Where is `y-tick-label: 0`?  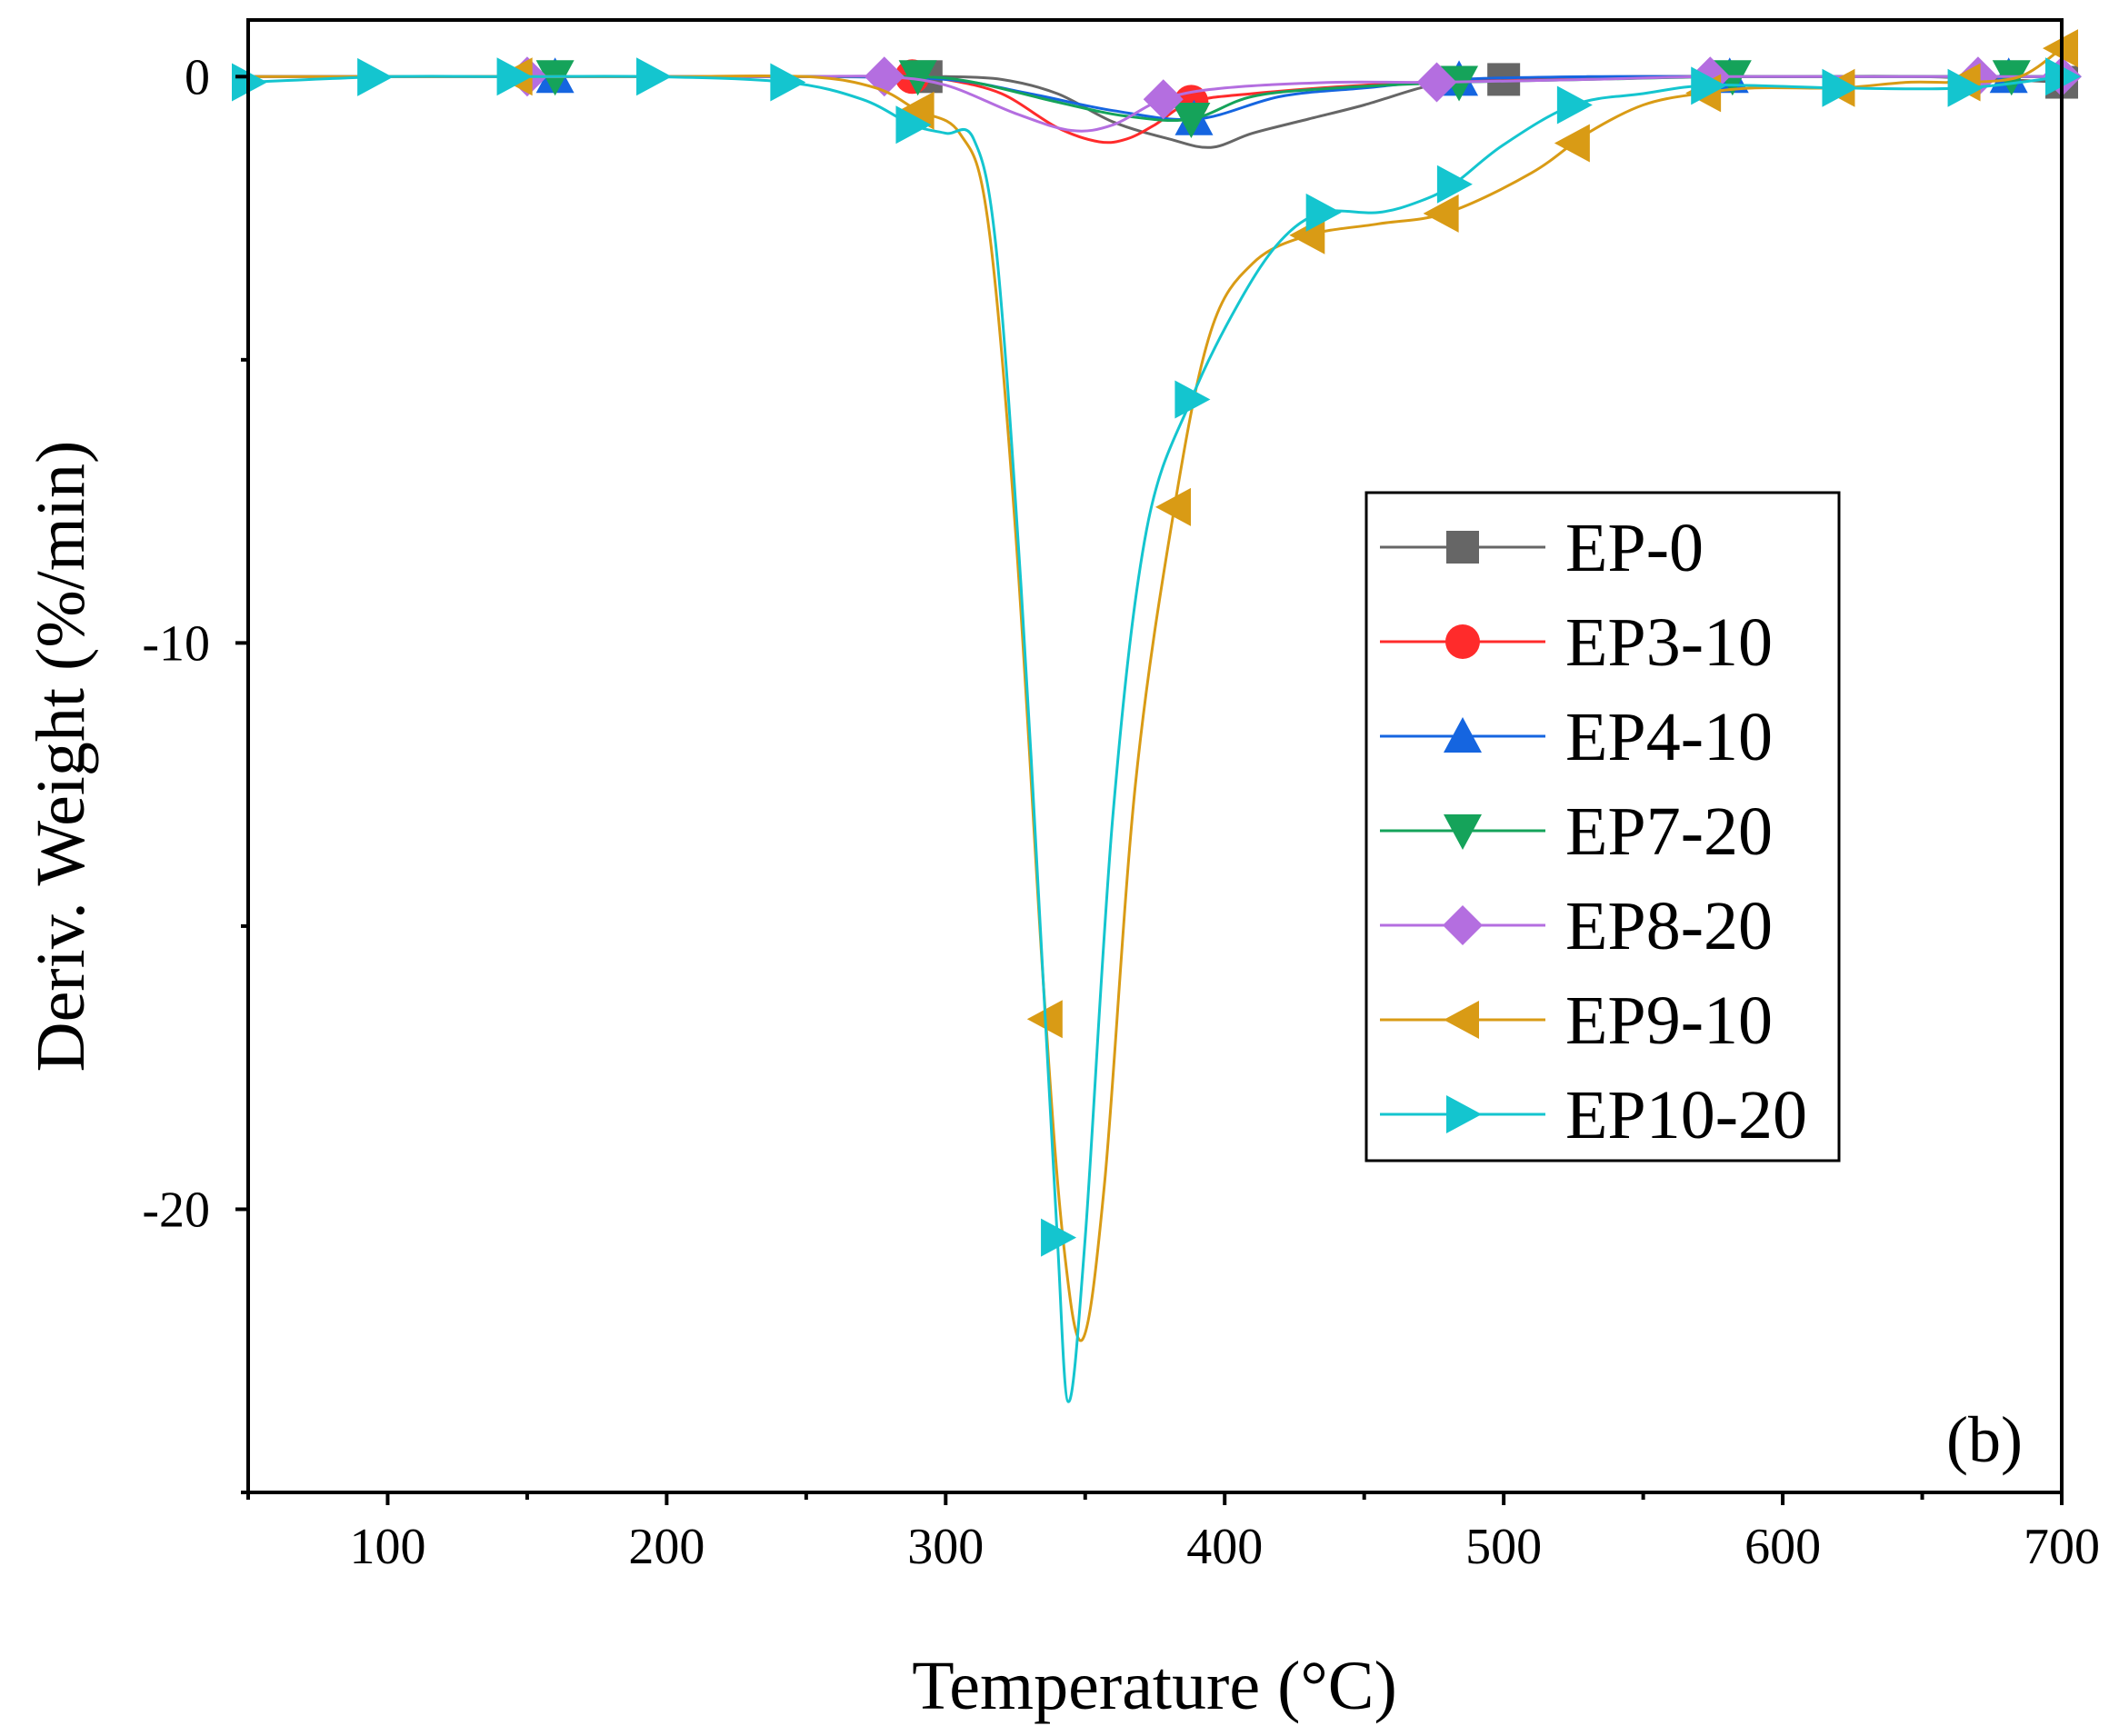 y-tick-label: 0 is located at coordinates (197, 77).